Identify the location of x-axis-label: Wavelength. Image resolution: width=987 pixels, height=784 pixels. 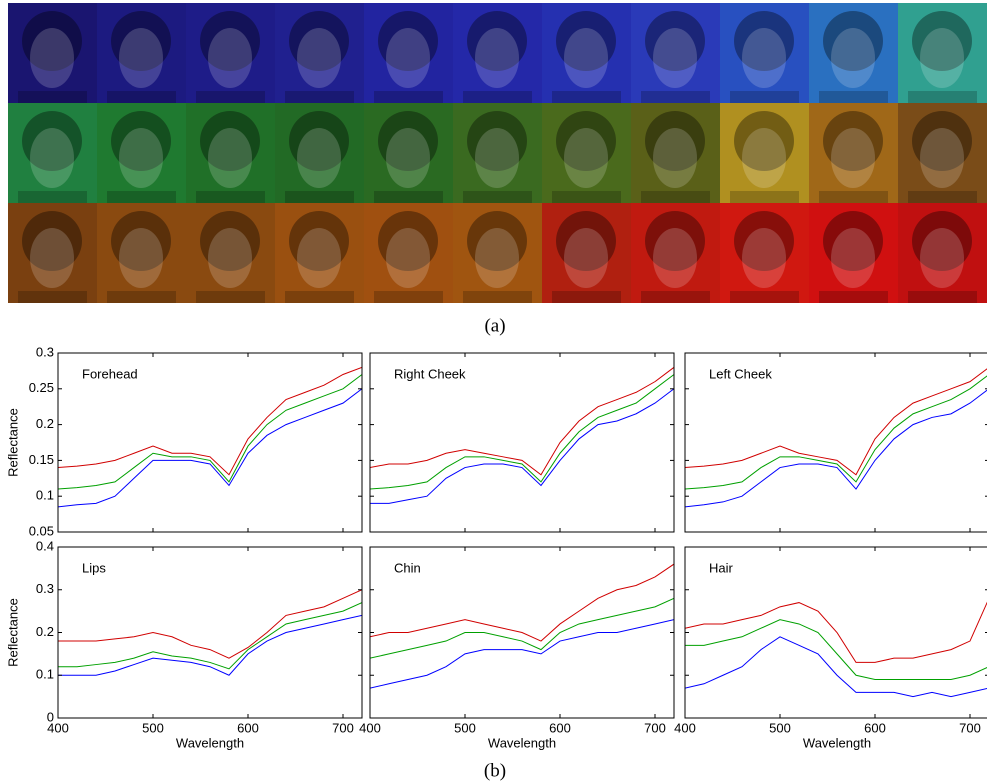
(522, 742).